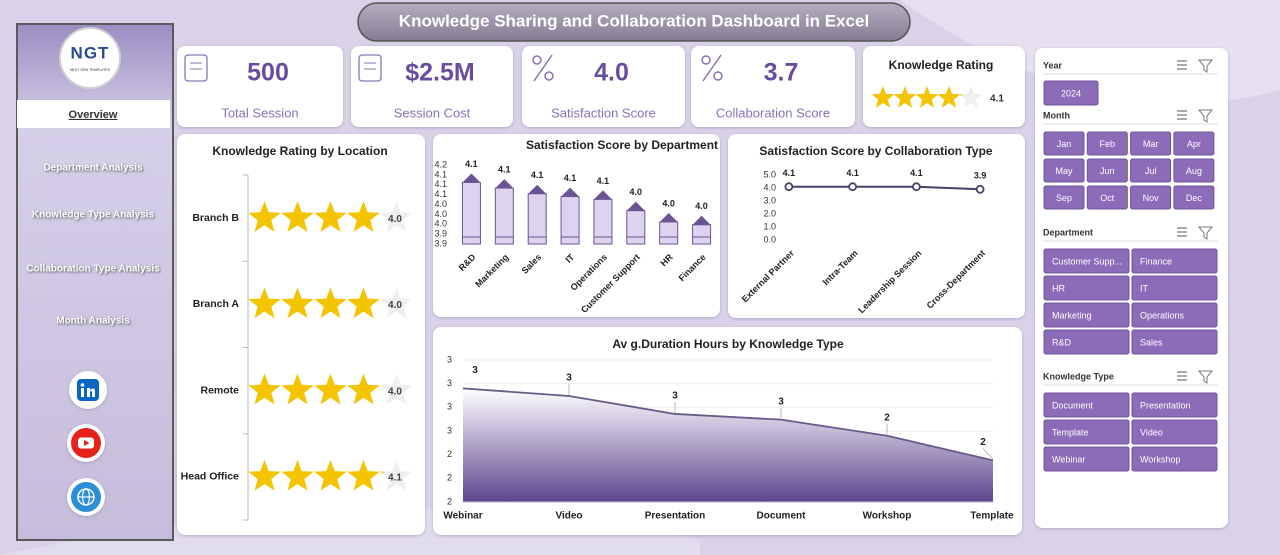 Image resolution: width=1280 pixels, height=555 pixels. I want to click on slicer-button-label: Jul, so click(1151, 171).